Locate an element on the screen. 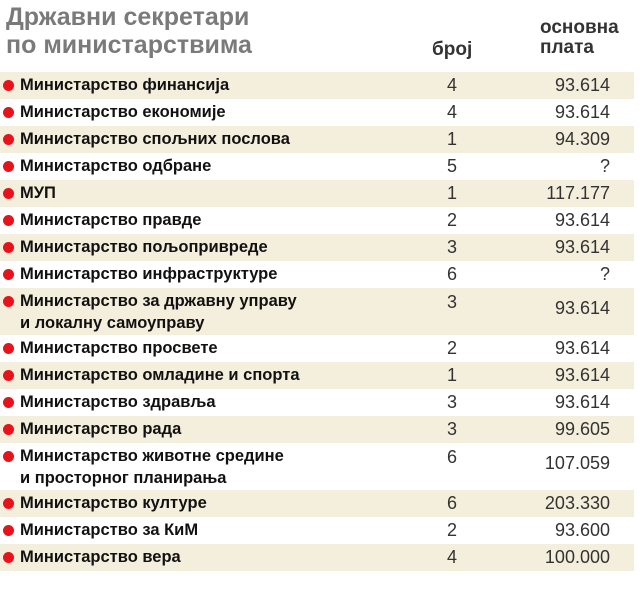 This screenshot has height=614, width=640. count: 5 is located at coordinates (451, 166).